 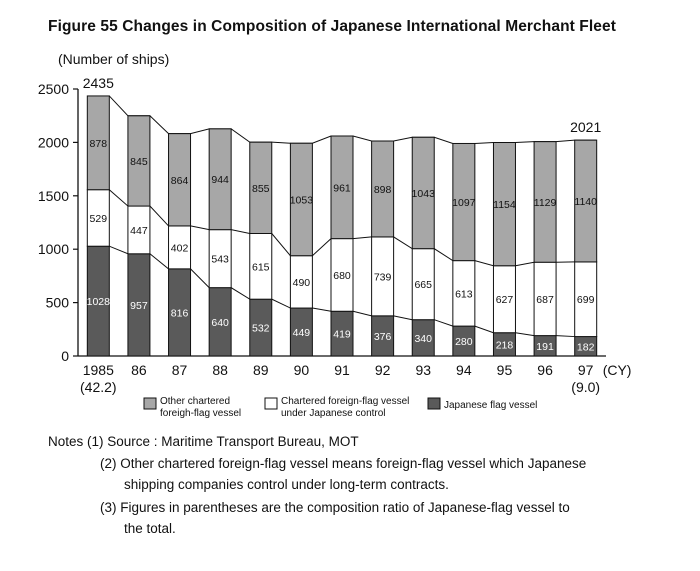 I want to click on data-label: 1097, so click(x=464, y=203).